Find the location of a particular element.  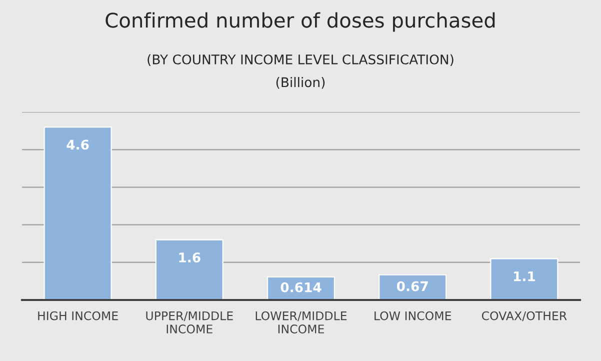

x-tick-label: UPPER/MIDDLE INCOME is located at coordinates (189, 322).